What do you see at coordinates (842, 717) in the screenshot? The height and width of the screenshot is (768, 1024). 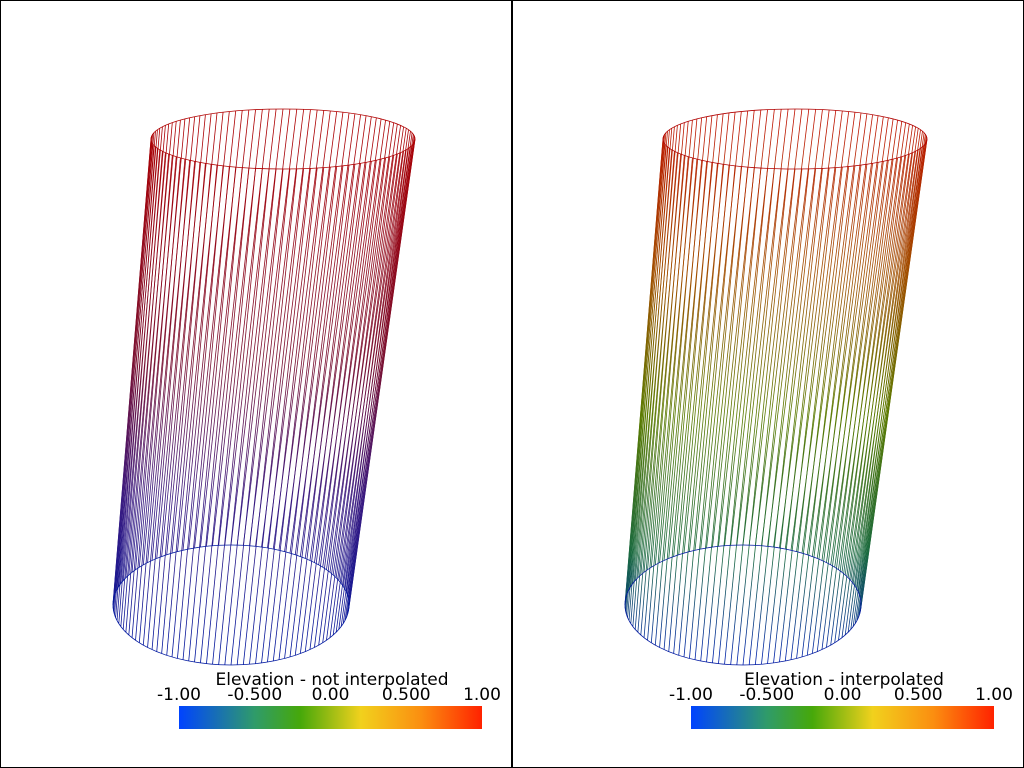 I see `colorbar` at bounding box center [842, 717].